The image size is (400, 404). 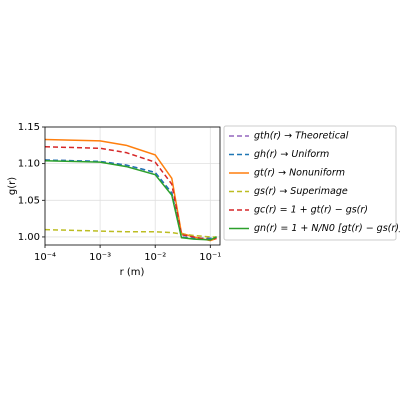 What do you see at coordinates (299, 173) in the screenshot?
I see `legend-label: gt(r) → Nonuniform` at bounding box center [299, 173].